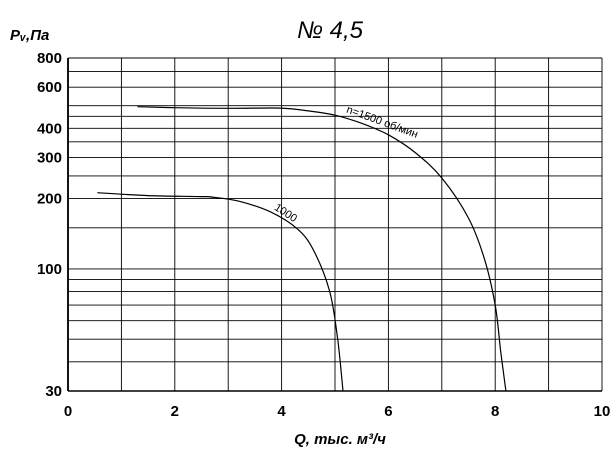 This screenshot has width=613, height=451. Describe the element at coordinates (49, 199) in the screenshot. I see `y-tick-label: 200` at that location.